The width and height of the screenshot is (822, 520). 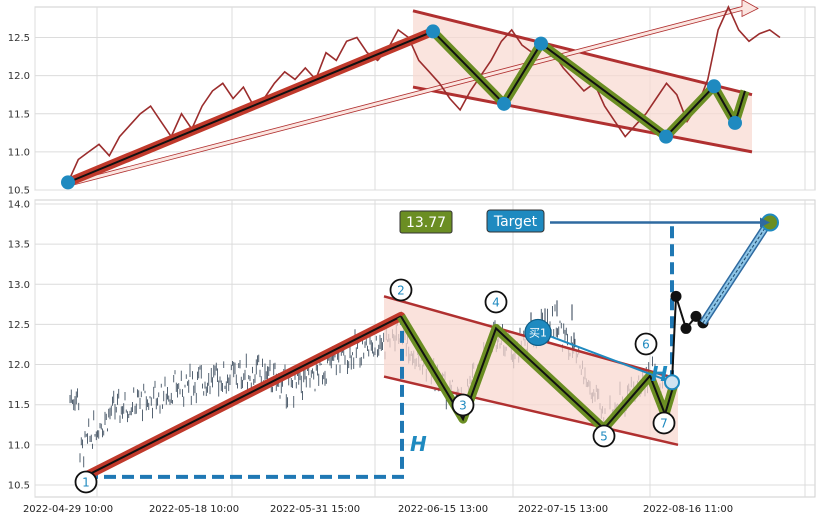 I want to click on y-tick-label: 14.0, so click(x=19, y=205).